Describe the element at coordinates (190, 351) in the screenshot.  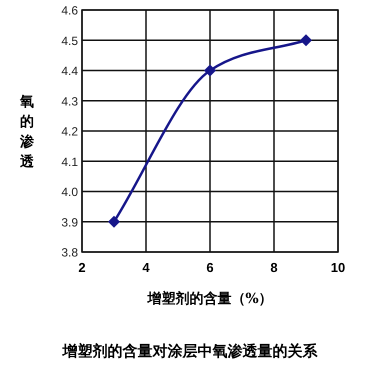
I see `text: 增塑剂的含量对涂层中氧渗透量的关系` at that location.